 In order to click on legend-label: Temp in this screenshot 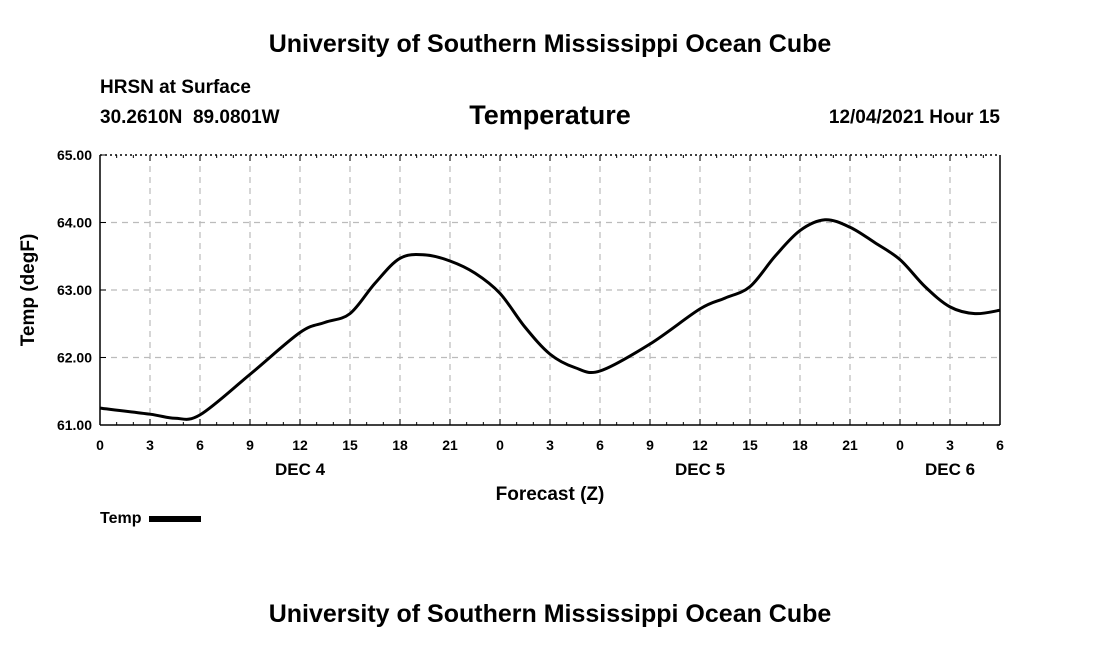, I will do `click(121, 518)`.